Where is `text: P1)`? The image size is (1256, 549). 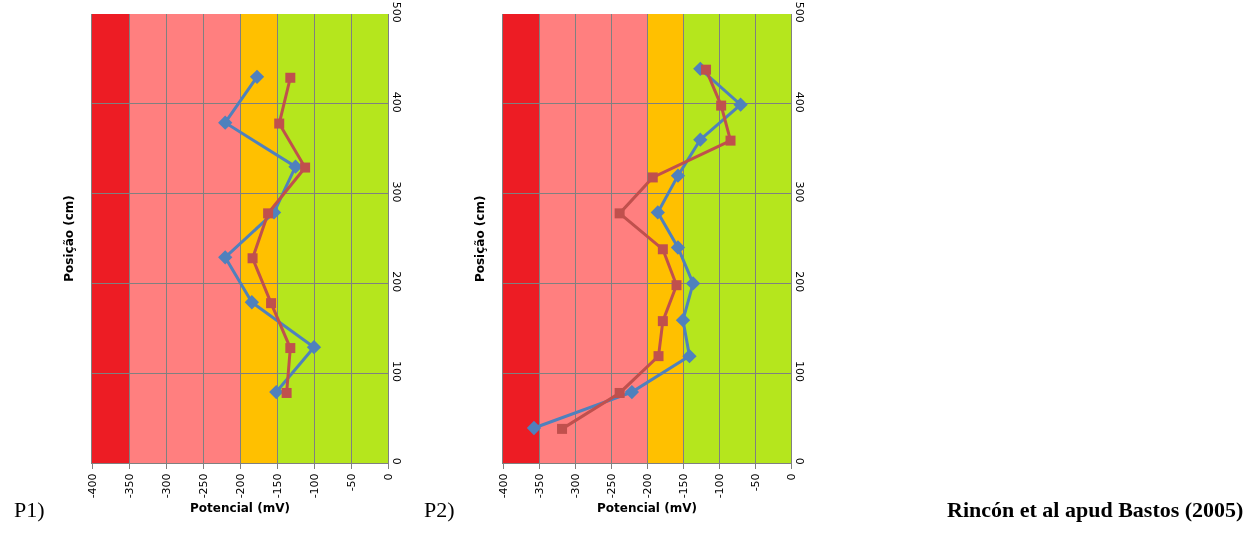
text: P1) is located at coordinates (29, 509).